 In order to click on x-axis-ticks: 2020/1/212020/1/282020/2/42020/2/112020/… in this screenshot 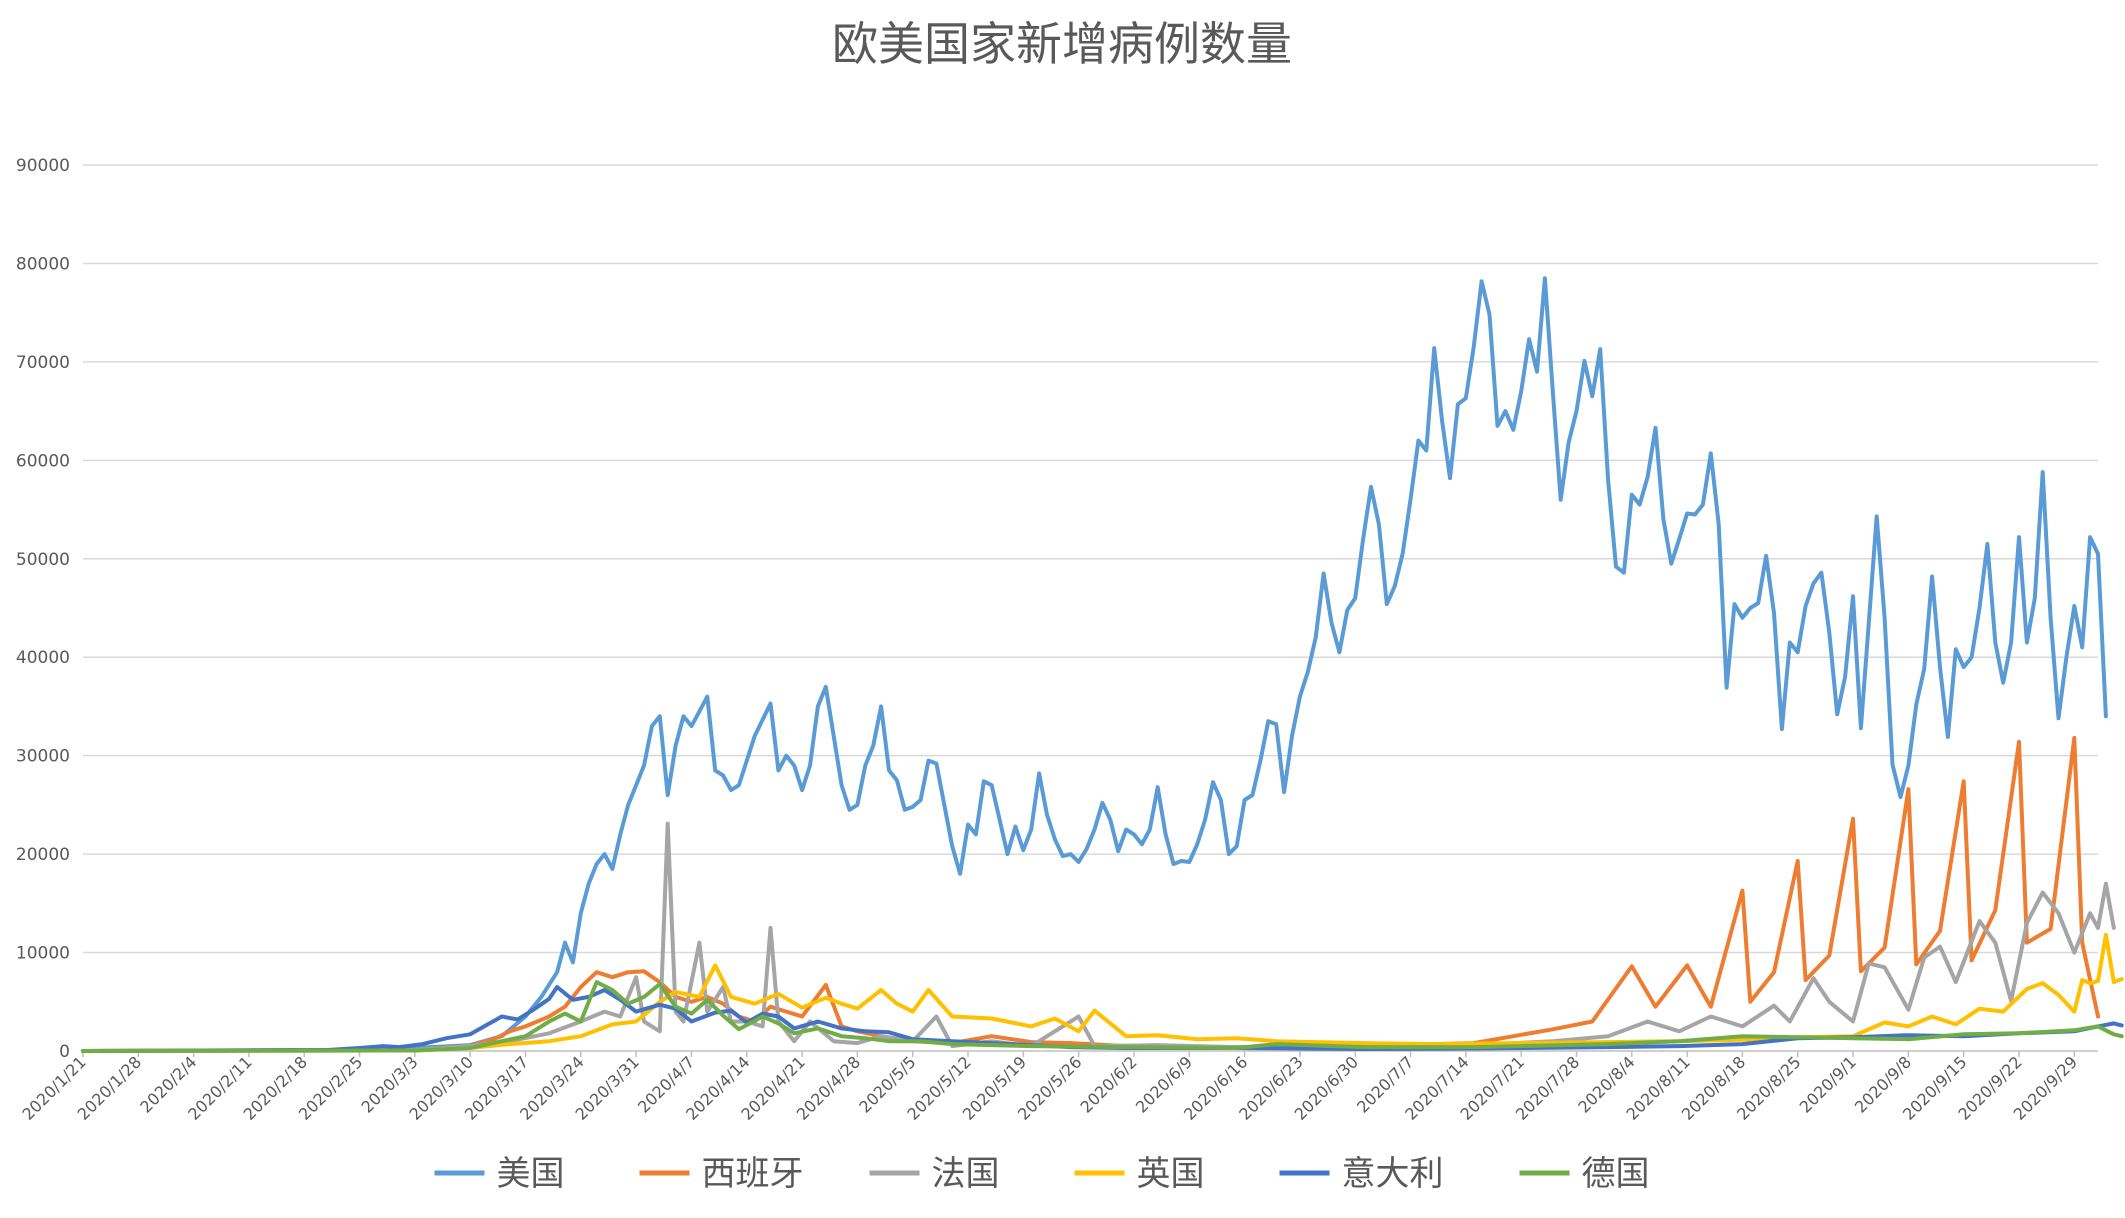, I will do `click(1049, 1087)`.